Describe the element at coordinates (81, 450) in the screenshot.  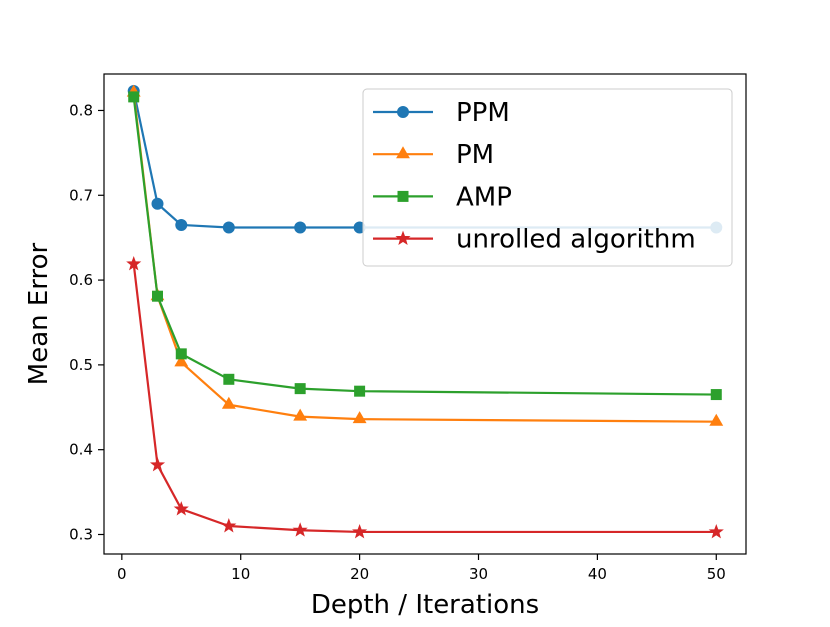
I see `y-tick-label: 0.4` at that location.